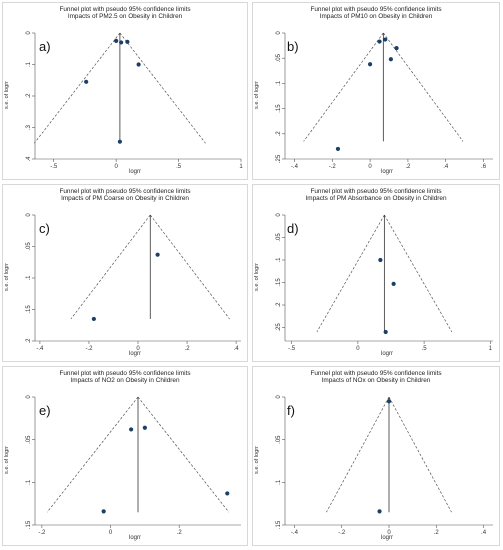 The height and width of the screenshot is (550, 503). Describe the element at coordinates (125, 380) in the screenshot. I see `chart-subtitle: Impacts of NO2 on Obesity in Children` at that location.